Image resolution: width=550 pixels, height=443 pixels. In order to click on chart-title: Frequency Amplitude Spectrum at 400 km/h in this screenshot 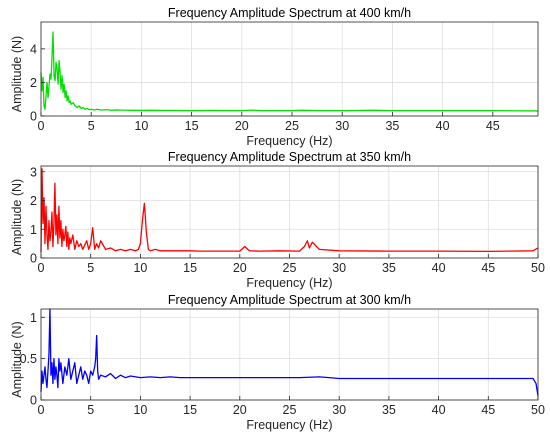, I will do `click(289, 13)`.